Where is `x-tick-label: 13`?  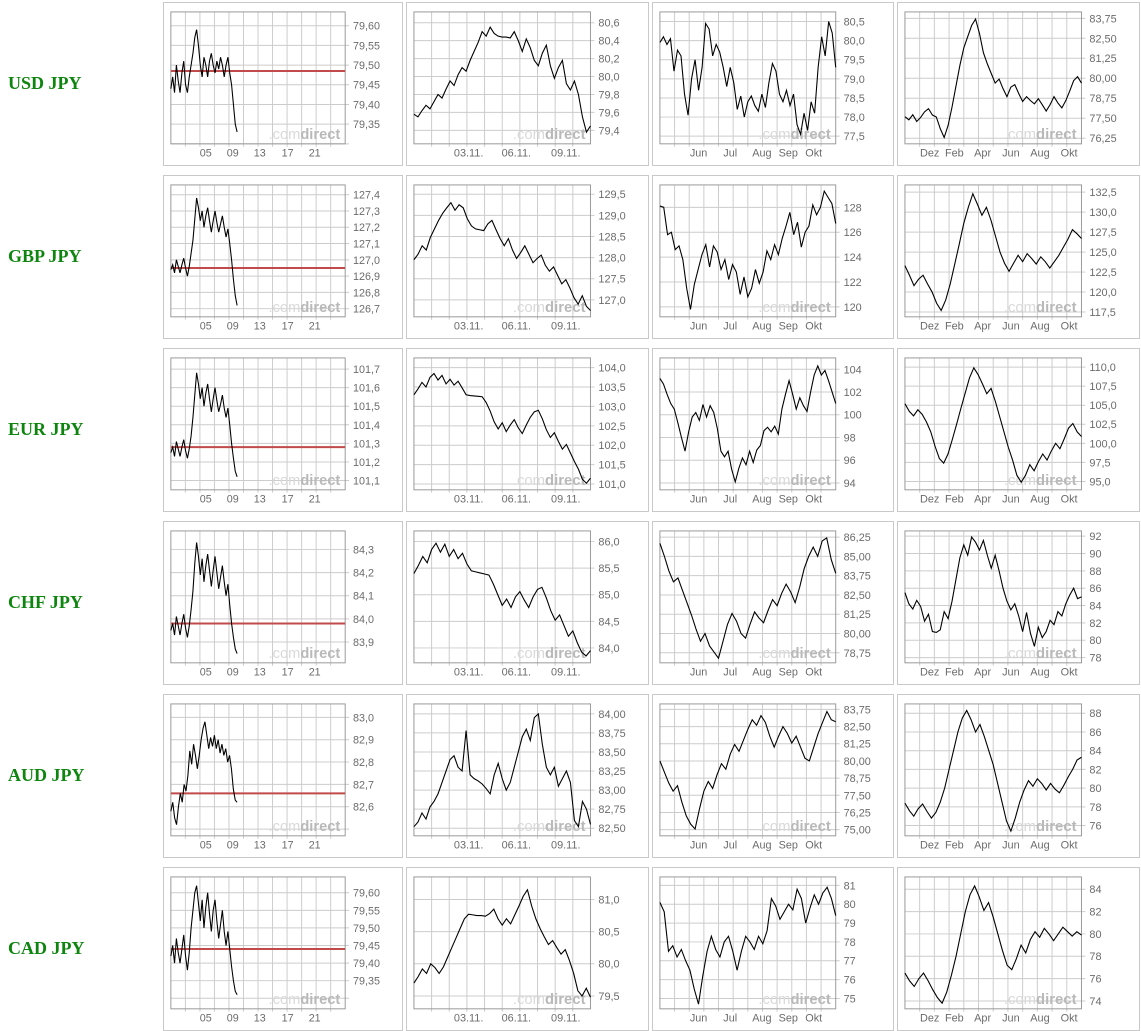
x-tick-label: 13 is located at coordinates (260, 327).